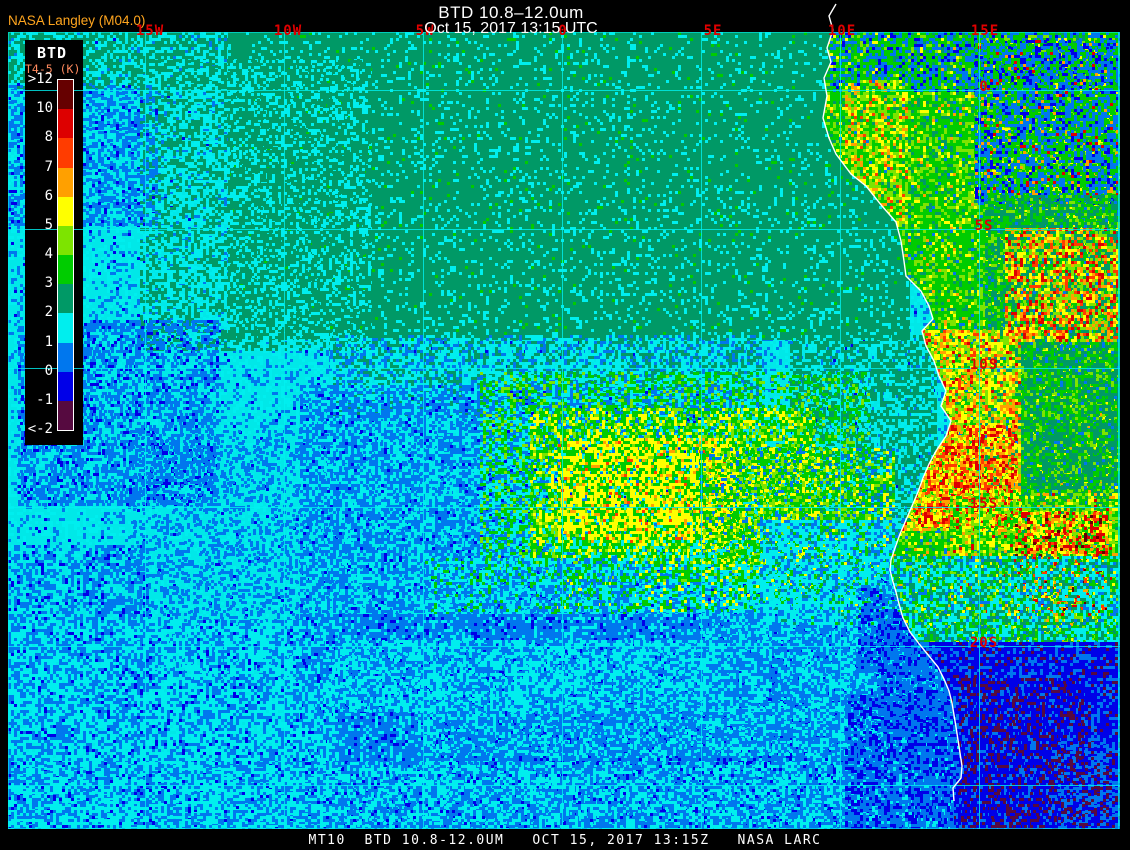 The width and height of the screenshot is (1130, 850). Describe the element at coordinates (44, 399) in the screenshot. I see `legend-tick-label: -1` at that location.